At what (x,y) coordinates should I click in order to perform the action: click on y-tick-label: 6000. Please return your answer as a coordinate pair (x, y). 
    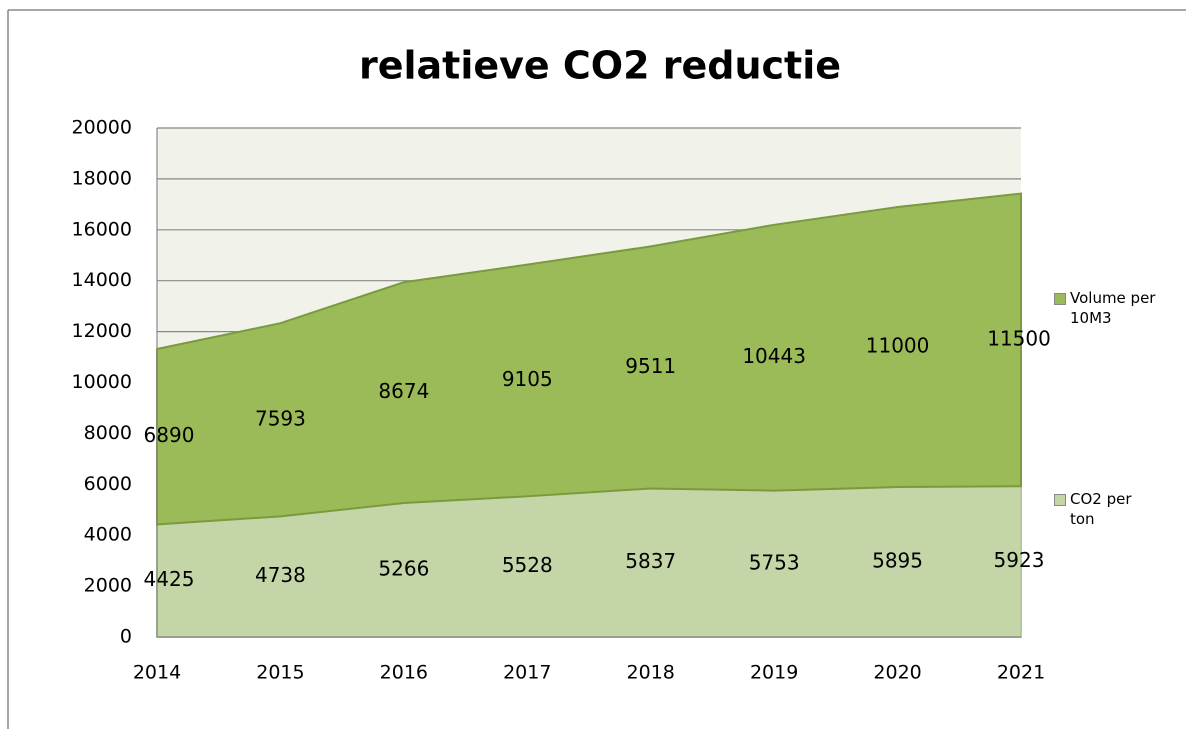
    Looking at the image, I should click on (108, 484).